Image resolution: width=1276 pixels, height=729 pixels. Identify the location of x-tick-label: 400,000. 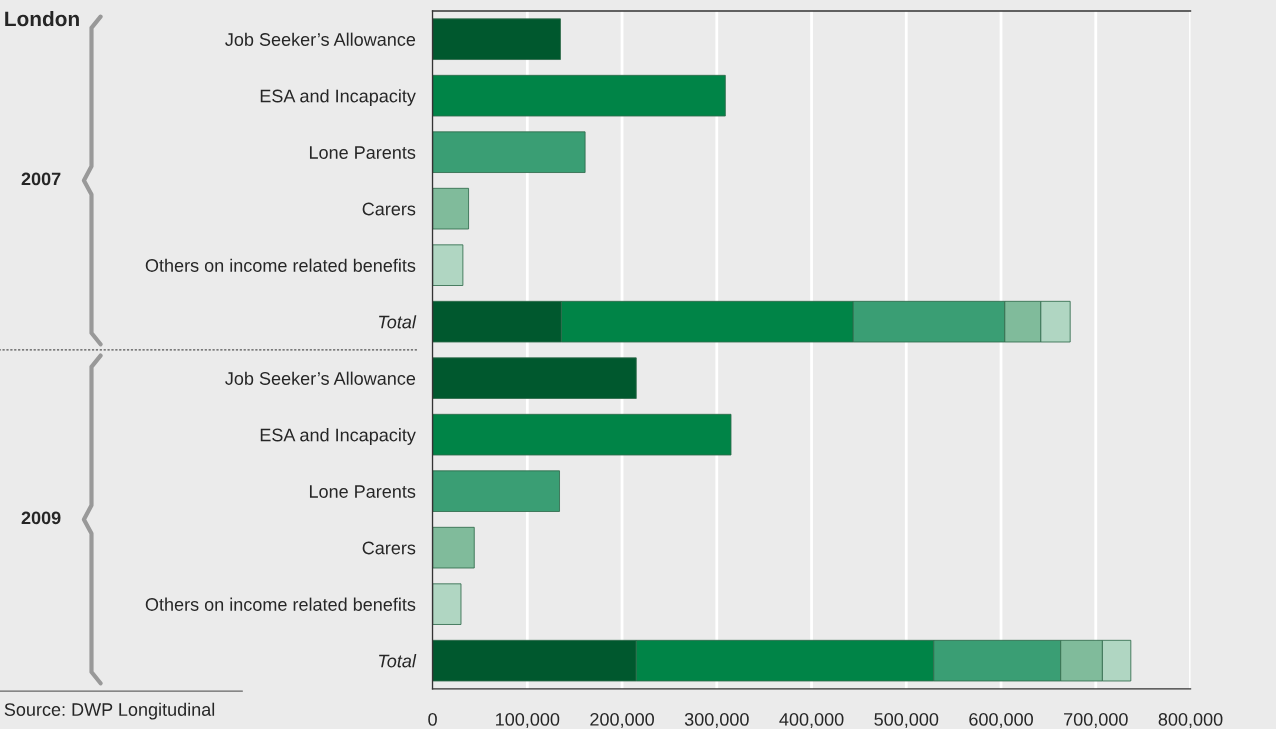
(811, 720).